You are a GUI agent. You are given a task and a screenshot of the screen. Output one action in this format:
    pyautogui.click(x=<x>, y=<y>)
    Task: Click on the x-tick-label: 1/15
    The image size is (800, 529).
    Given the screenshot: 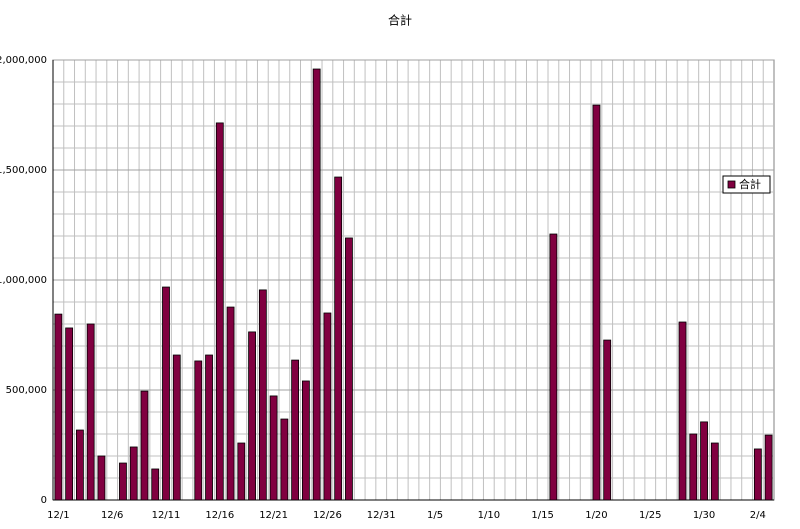 What is the action you would take?
    pyautogui.click(x=542, y=515)
    